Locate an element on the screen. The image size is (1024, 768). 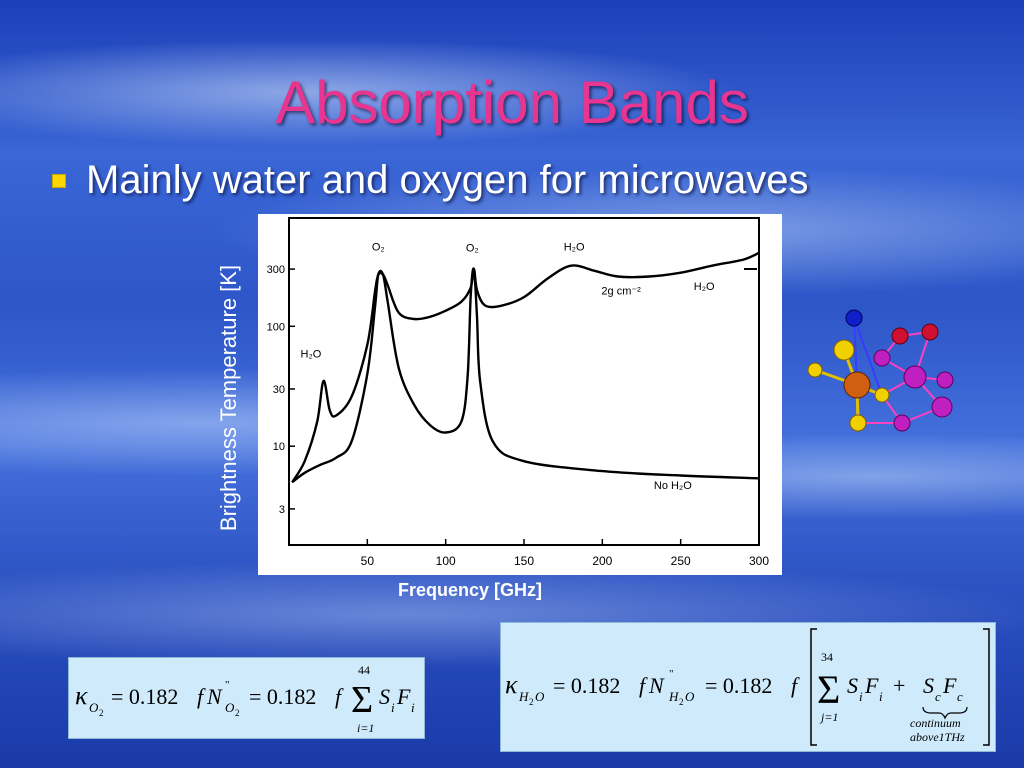
eq2-Sc: S is located at coordinates (928, 685).